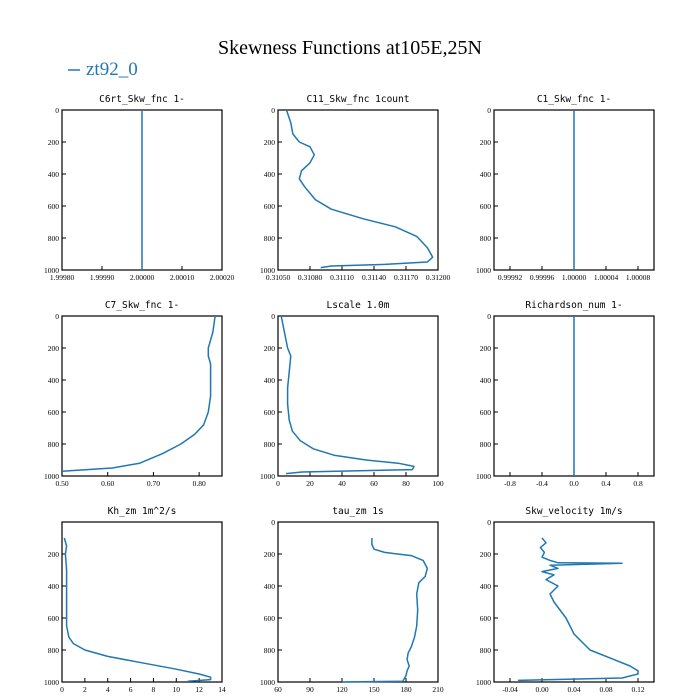 The image size is (700, 700). Describe the element at coordinates (510, 483) in the screenshot. I see `x-tick-label: -0.8` at that location.